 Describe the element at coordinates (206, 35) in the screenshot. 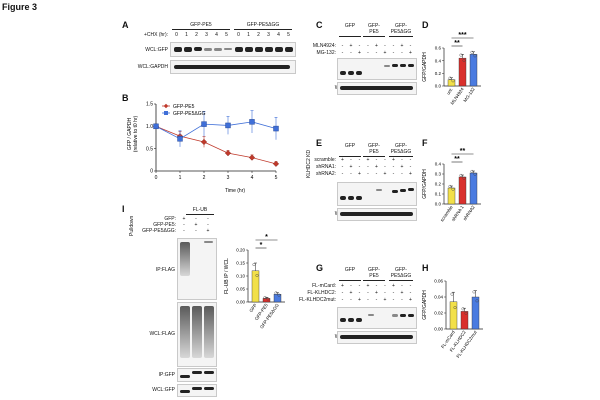

I see `panel-a-timepoint: 3` at that location.